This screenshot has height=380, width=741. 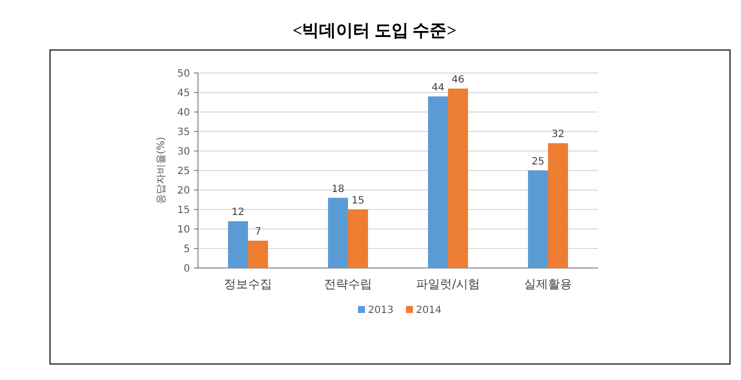 I want to click on data-label: 25, so click(x=538, y=162).